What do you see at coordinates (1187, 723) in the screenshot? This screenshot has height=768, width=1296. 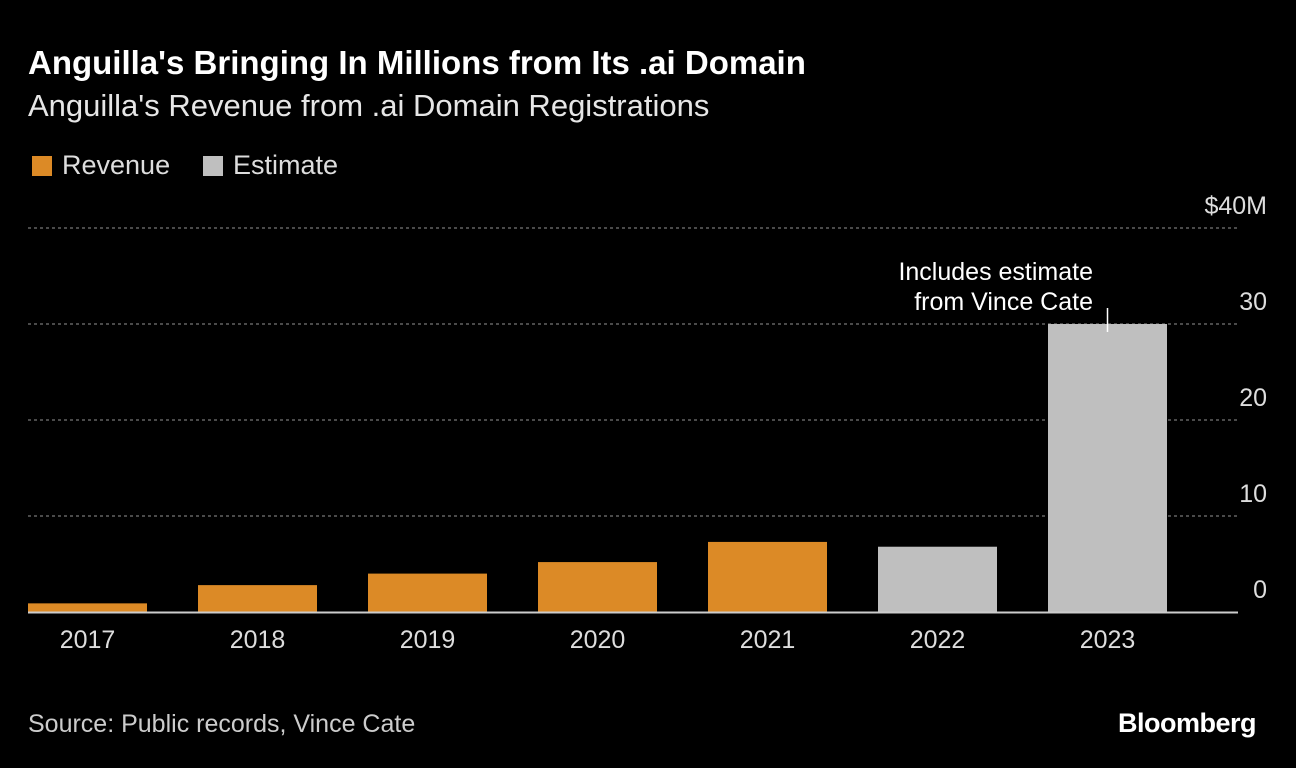 I see `bloomberg-logo: Bloomberg` at bounding box center [1187, 723].